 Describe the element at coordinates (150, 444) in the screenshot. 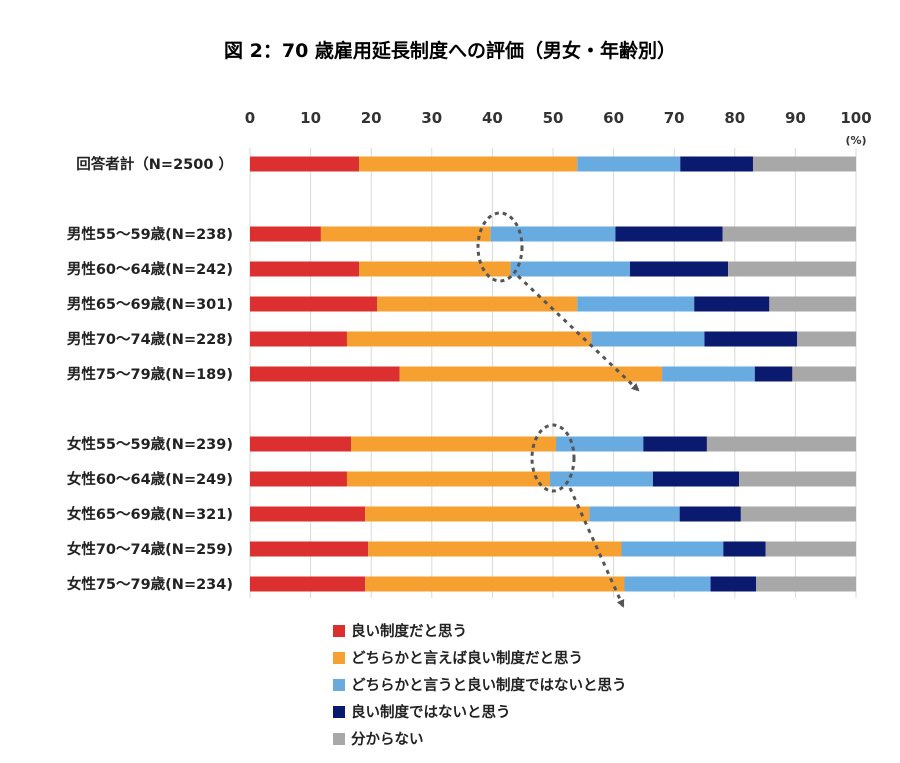

I see `category-label: 女性55～59歳(N=239)` at that location.